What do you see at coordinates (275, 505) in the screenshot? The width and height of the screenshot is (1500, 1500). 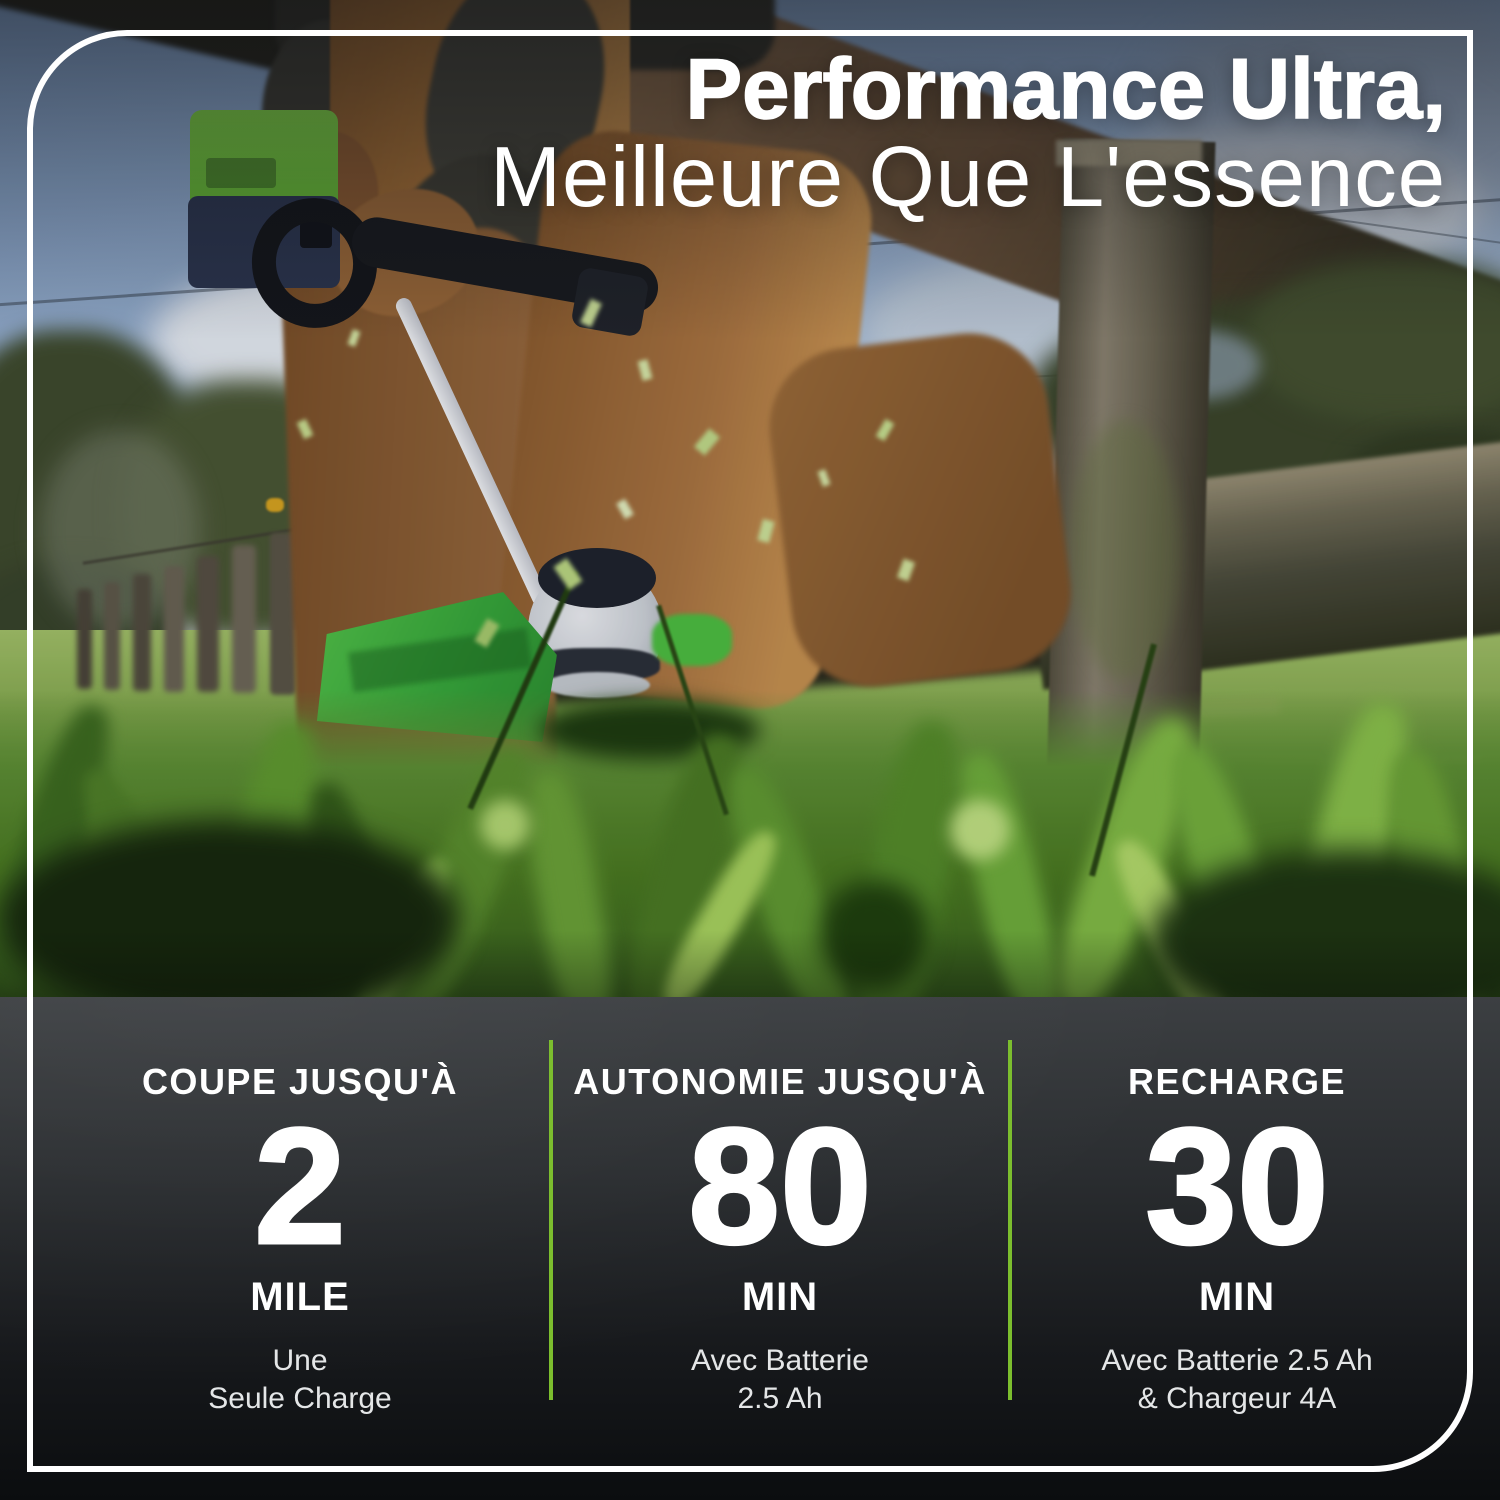 I see `insulator-yellow` at bounding box center [275, 505].